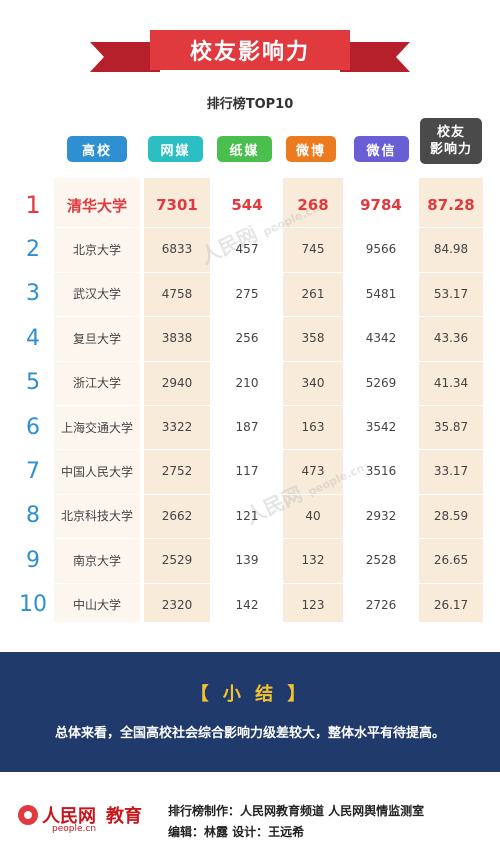 The image size is (500, 867). I want to click on cell-paper: 544, so click(247, 205).